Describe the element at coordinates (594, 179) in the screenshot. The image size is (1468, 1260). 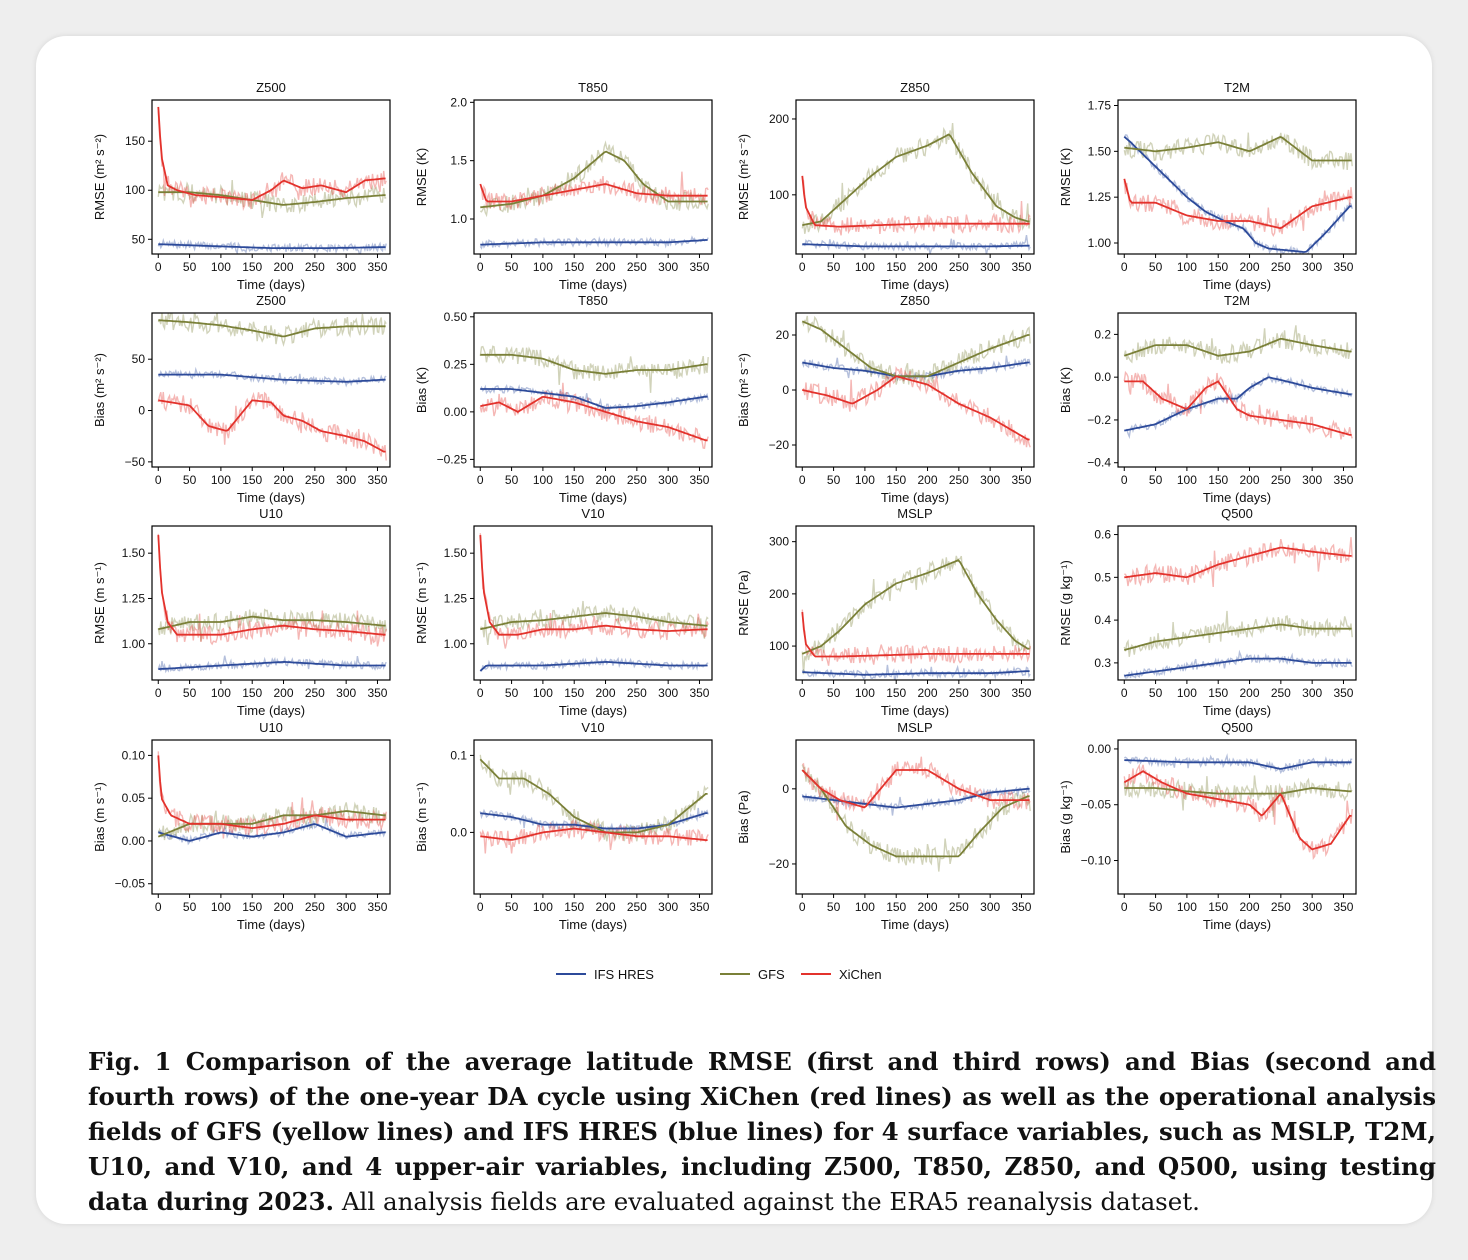
I see `series-raw-gfs` at that location.